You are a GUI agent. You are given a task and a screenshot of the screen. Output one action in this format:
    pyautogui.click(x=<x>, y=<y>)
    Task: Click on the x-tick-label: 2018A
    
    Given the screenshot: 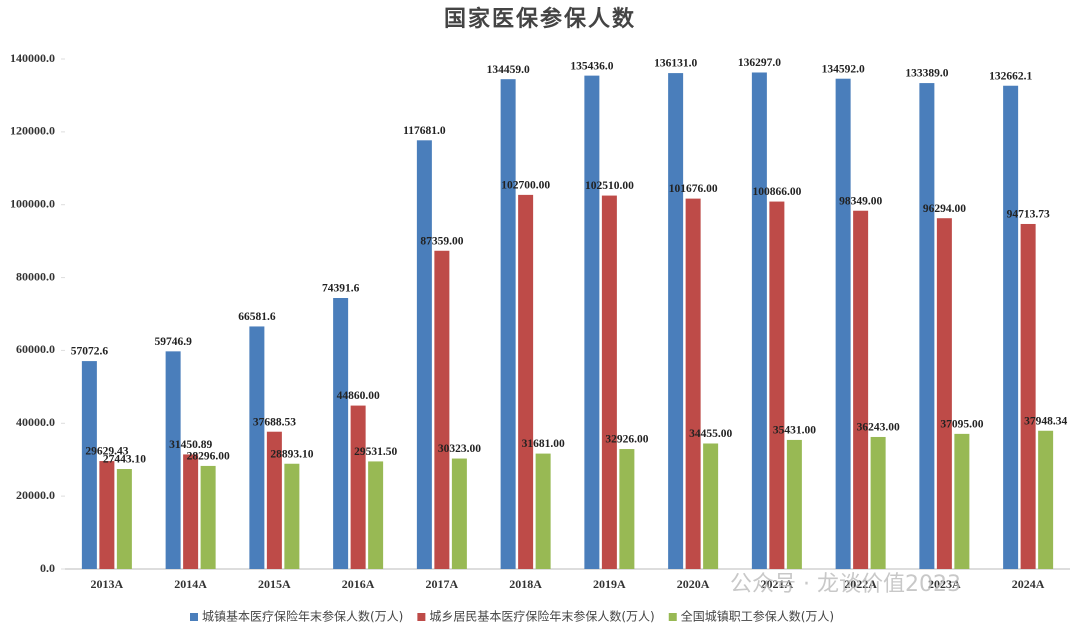 What is the action you would take?
    pyautogui.click(x=525, y=584)
    